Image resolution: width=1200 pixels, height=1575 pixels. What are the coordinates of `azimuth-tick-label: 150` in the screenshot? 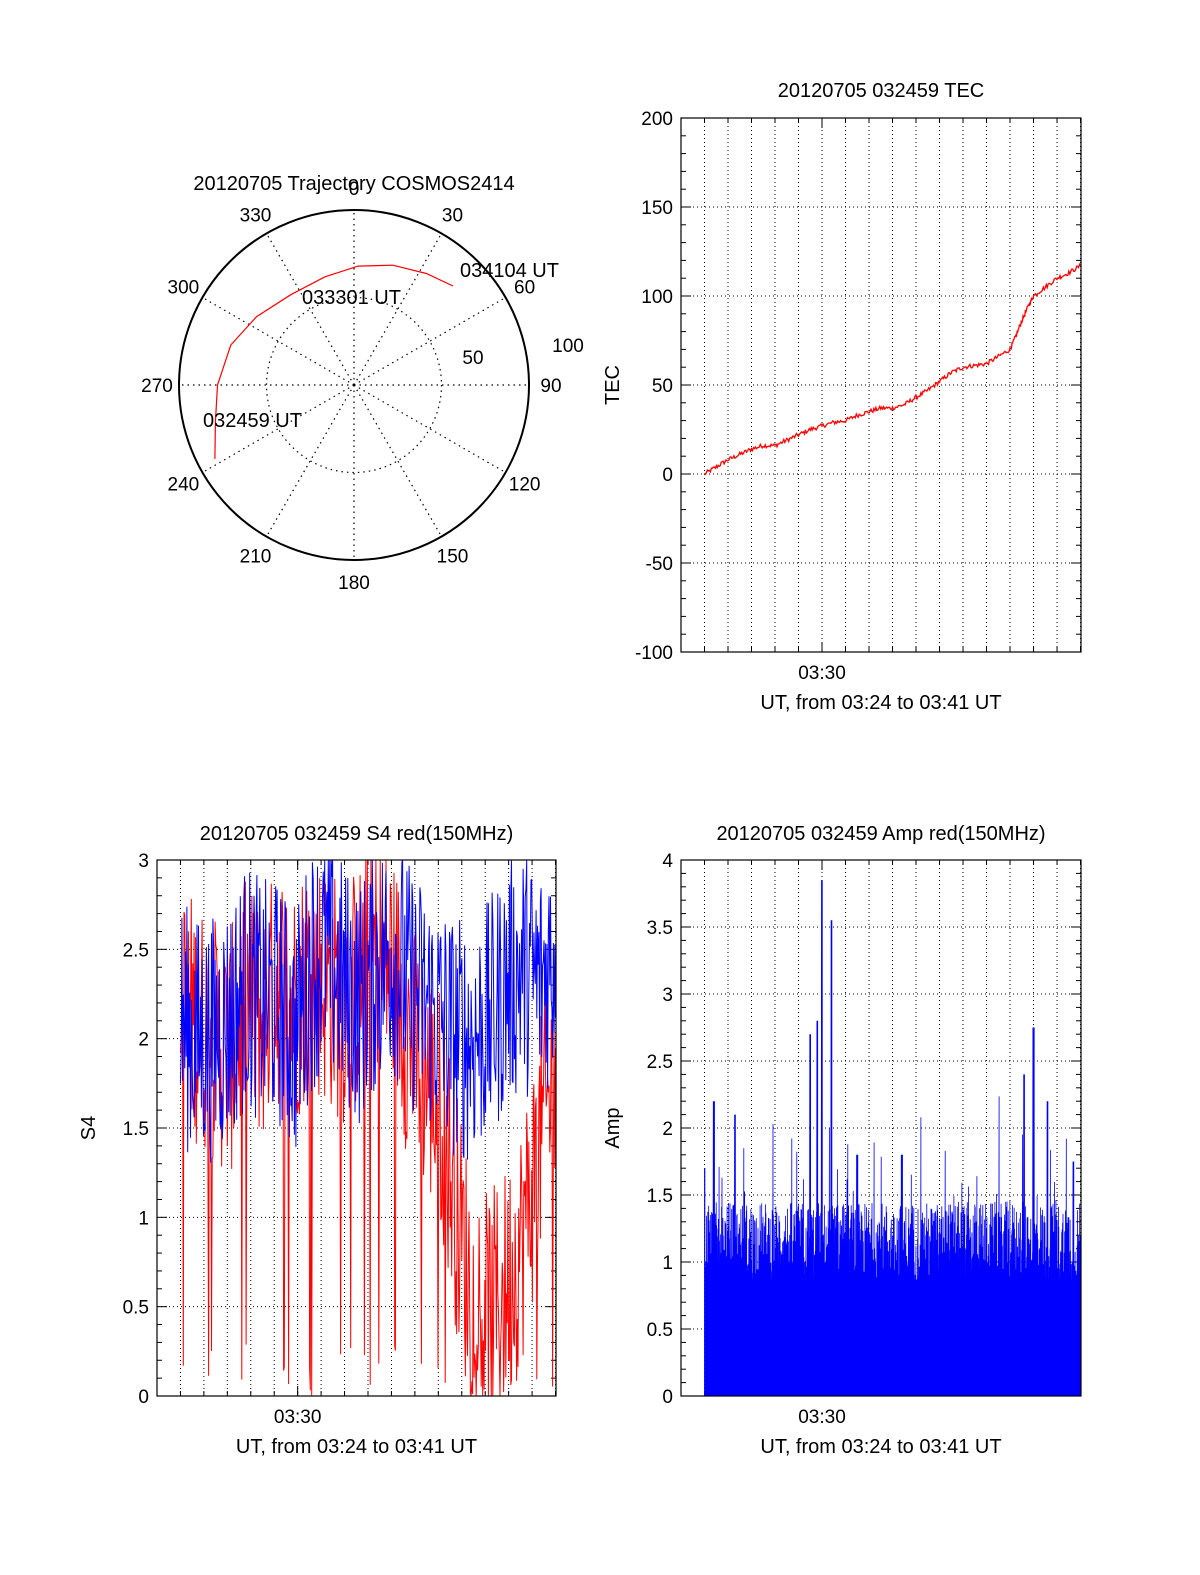 It's located at (453, 557).